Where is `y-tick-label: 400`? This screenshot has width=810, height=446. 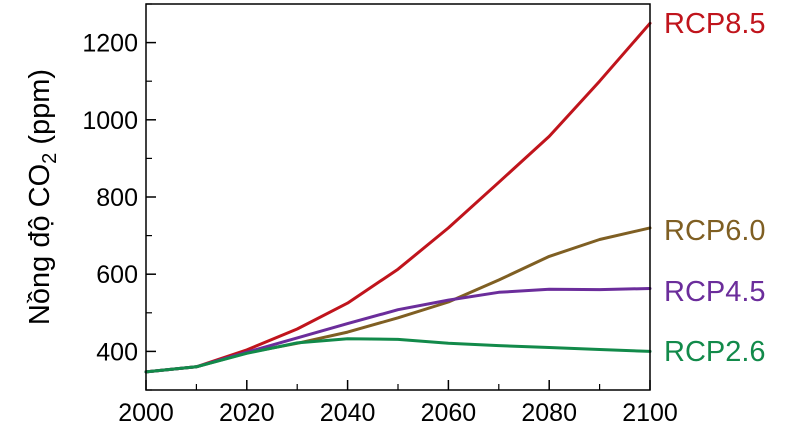 y-tick-label: 400 is located at coordinates (117, 352).